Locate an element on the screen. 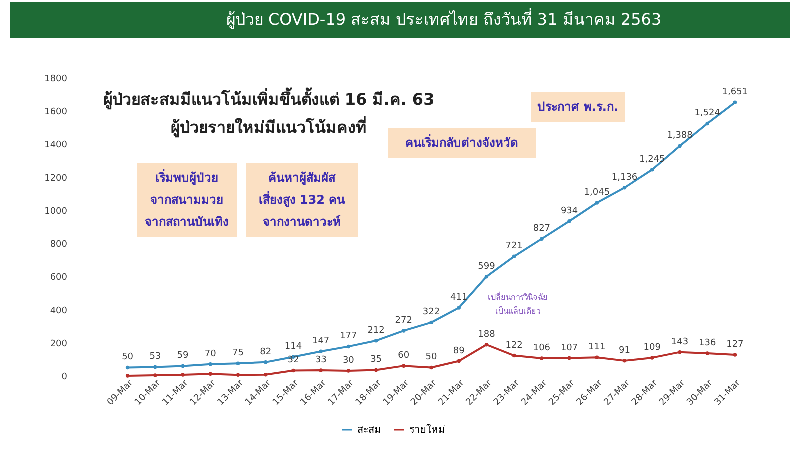  data-label: 127 is located at coordinates (735, 345).